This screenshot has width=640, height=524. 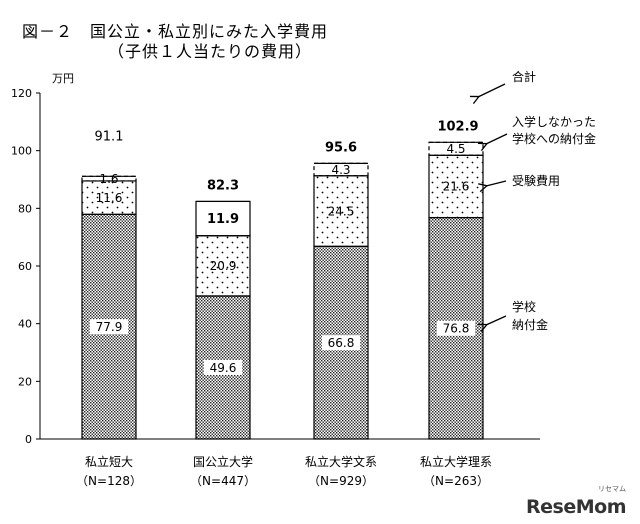 What do you see at coordinates (21, 151) in the screenshot?
I see `y-tick-label: 100` at bounding box center [21, 151].